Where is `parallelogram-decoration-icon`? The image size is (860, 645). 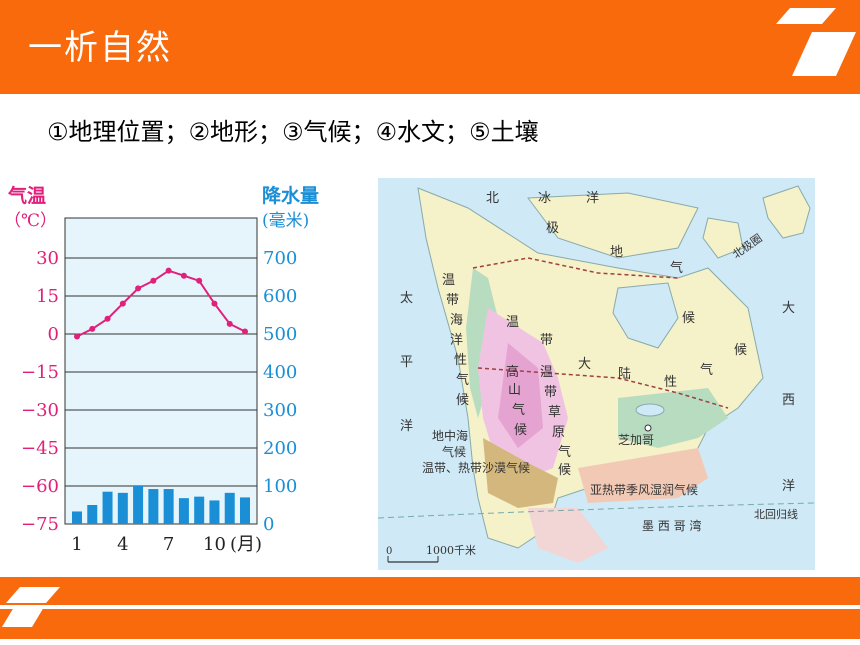 parallelogram-decoration-icon is located at coordinates (816, 42).